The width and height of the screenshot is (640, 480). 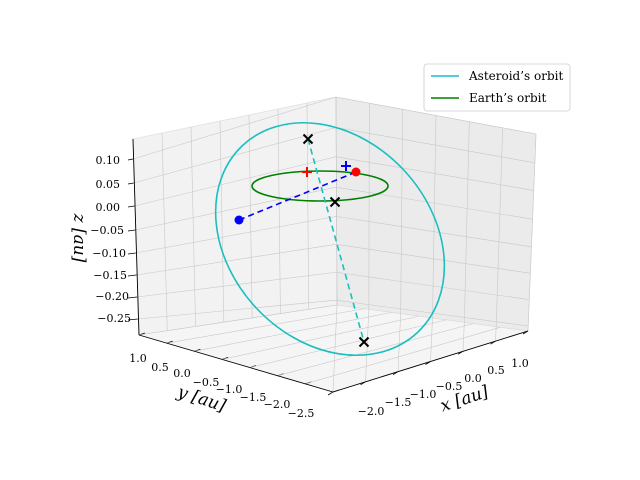 I want to click on z-tick-label: −0.25, so click(x=114, y=318).